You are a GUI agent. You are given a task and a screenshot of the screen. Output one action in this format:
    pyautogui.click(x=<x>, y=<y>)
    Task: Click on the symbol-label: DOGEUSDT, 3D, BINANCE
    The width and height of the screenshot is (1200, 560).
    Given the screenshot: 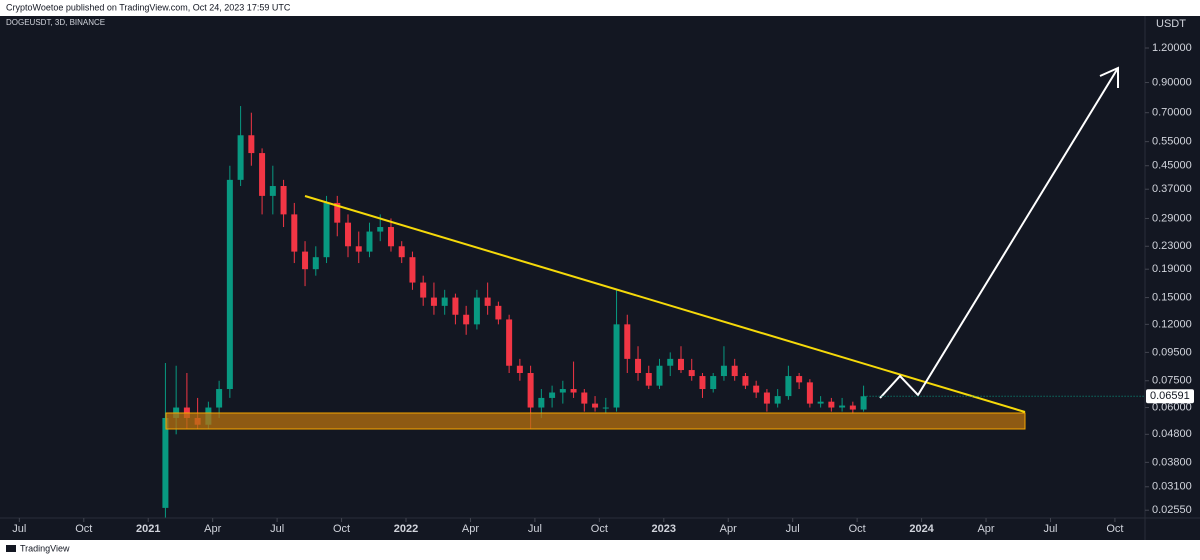 What is the action you would take?
    pyautogui.click(x=55, y=22)
    